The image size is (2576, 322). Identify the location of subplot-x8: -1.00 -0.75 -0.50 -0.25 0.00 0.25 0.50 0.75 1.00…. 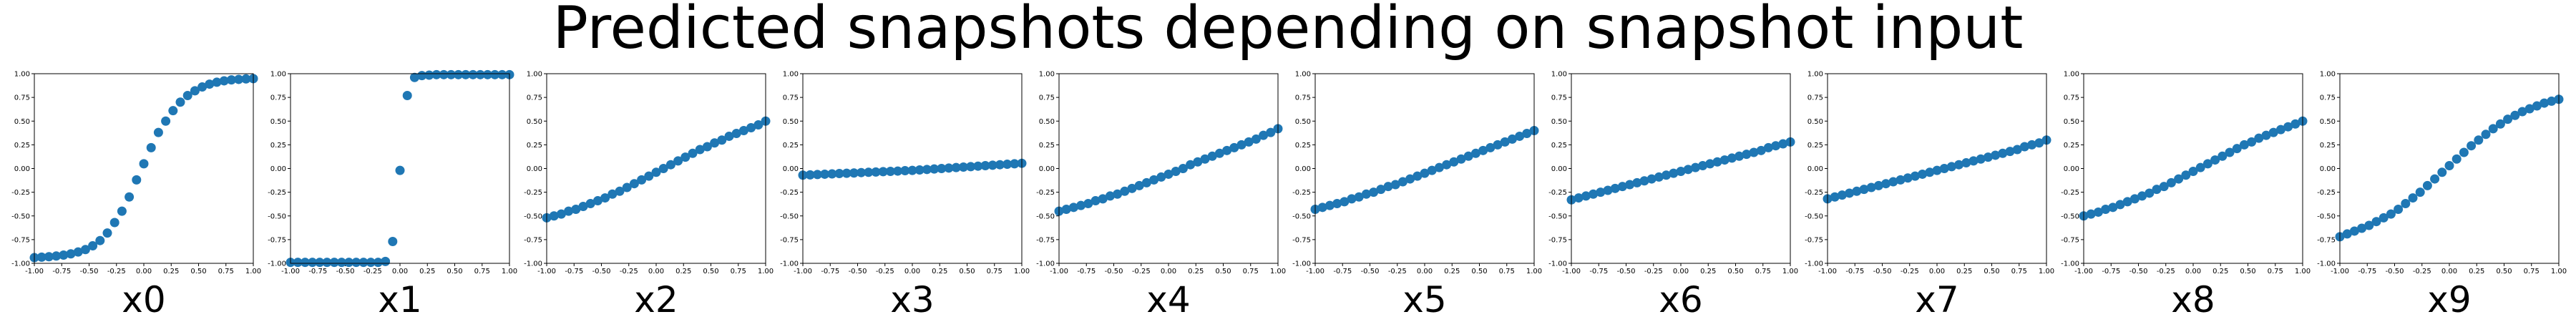
(2186, 196).